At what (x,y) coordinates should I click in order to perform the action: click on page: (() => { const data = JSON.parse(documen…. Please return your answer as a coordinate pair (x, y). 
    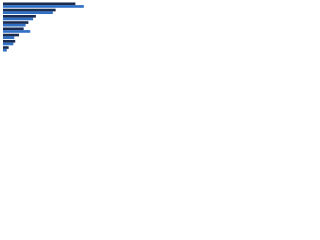
    Looking at the image, I should click on (50, 35).